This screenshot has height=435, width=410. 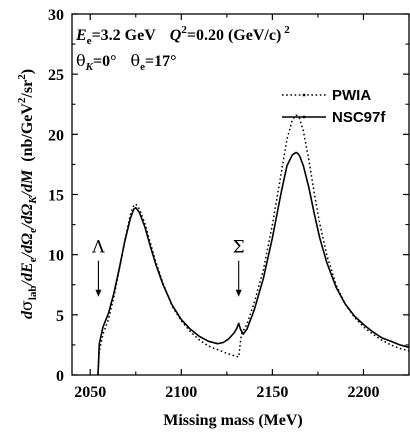 What do you see at coordinates (181, 392) in the screenshot?
I see `x-tick-label: 2100` at bounding box center [181, 392].